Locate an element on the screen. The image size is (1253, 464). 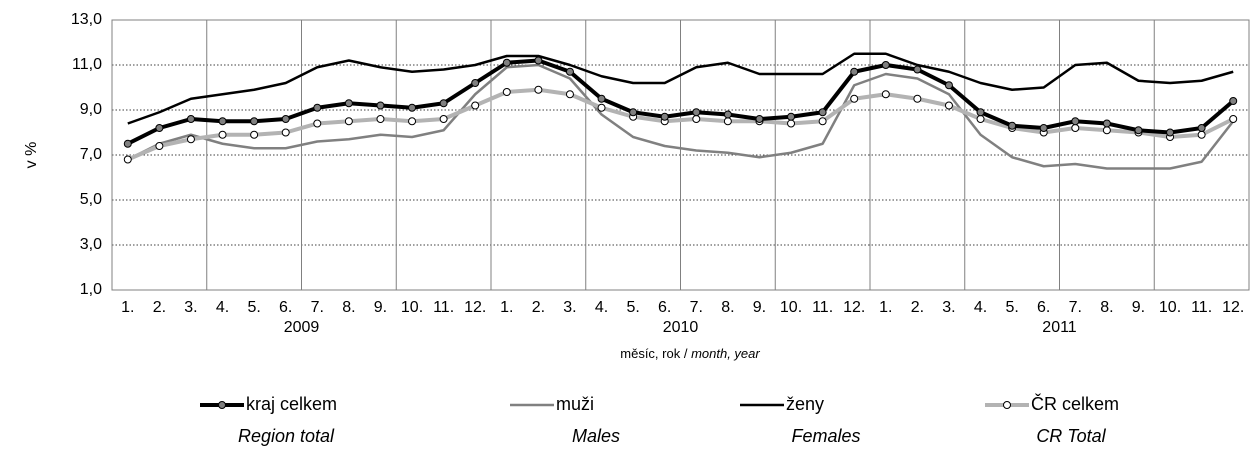
legend-label-en: CR Total is located at coordinates (1071, 436).